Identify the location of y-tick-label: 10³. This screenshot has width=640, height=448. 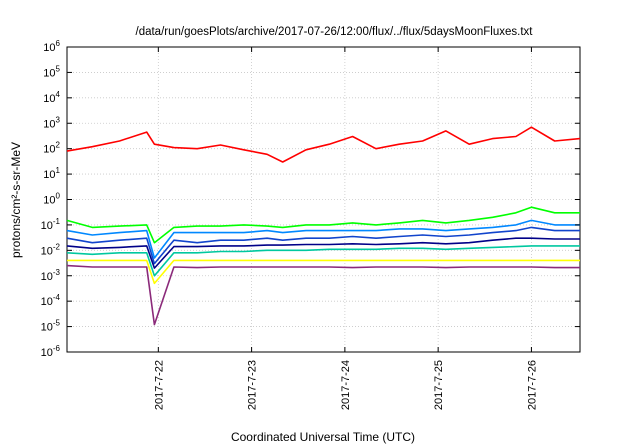
(51, 122).